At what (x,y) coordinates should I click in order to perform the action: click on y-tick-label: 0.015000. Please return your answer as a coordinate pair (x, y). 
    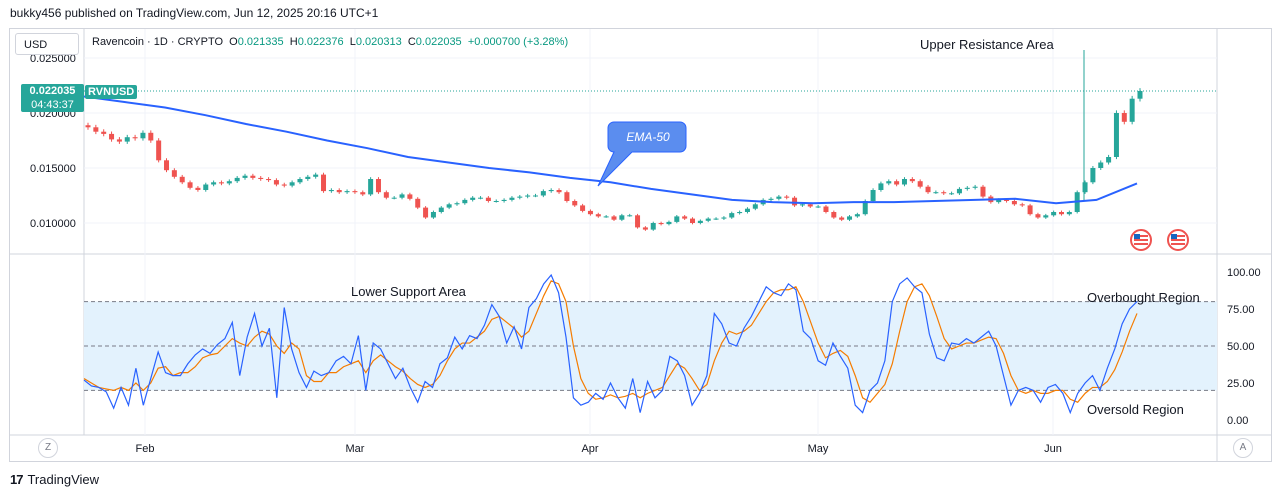
    Looking at the image, I should click on (53, 169).